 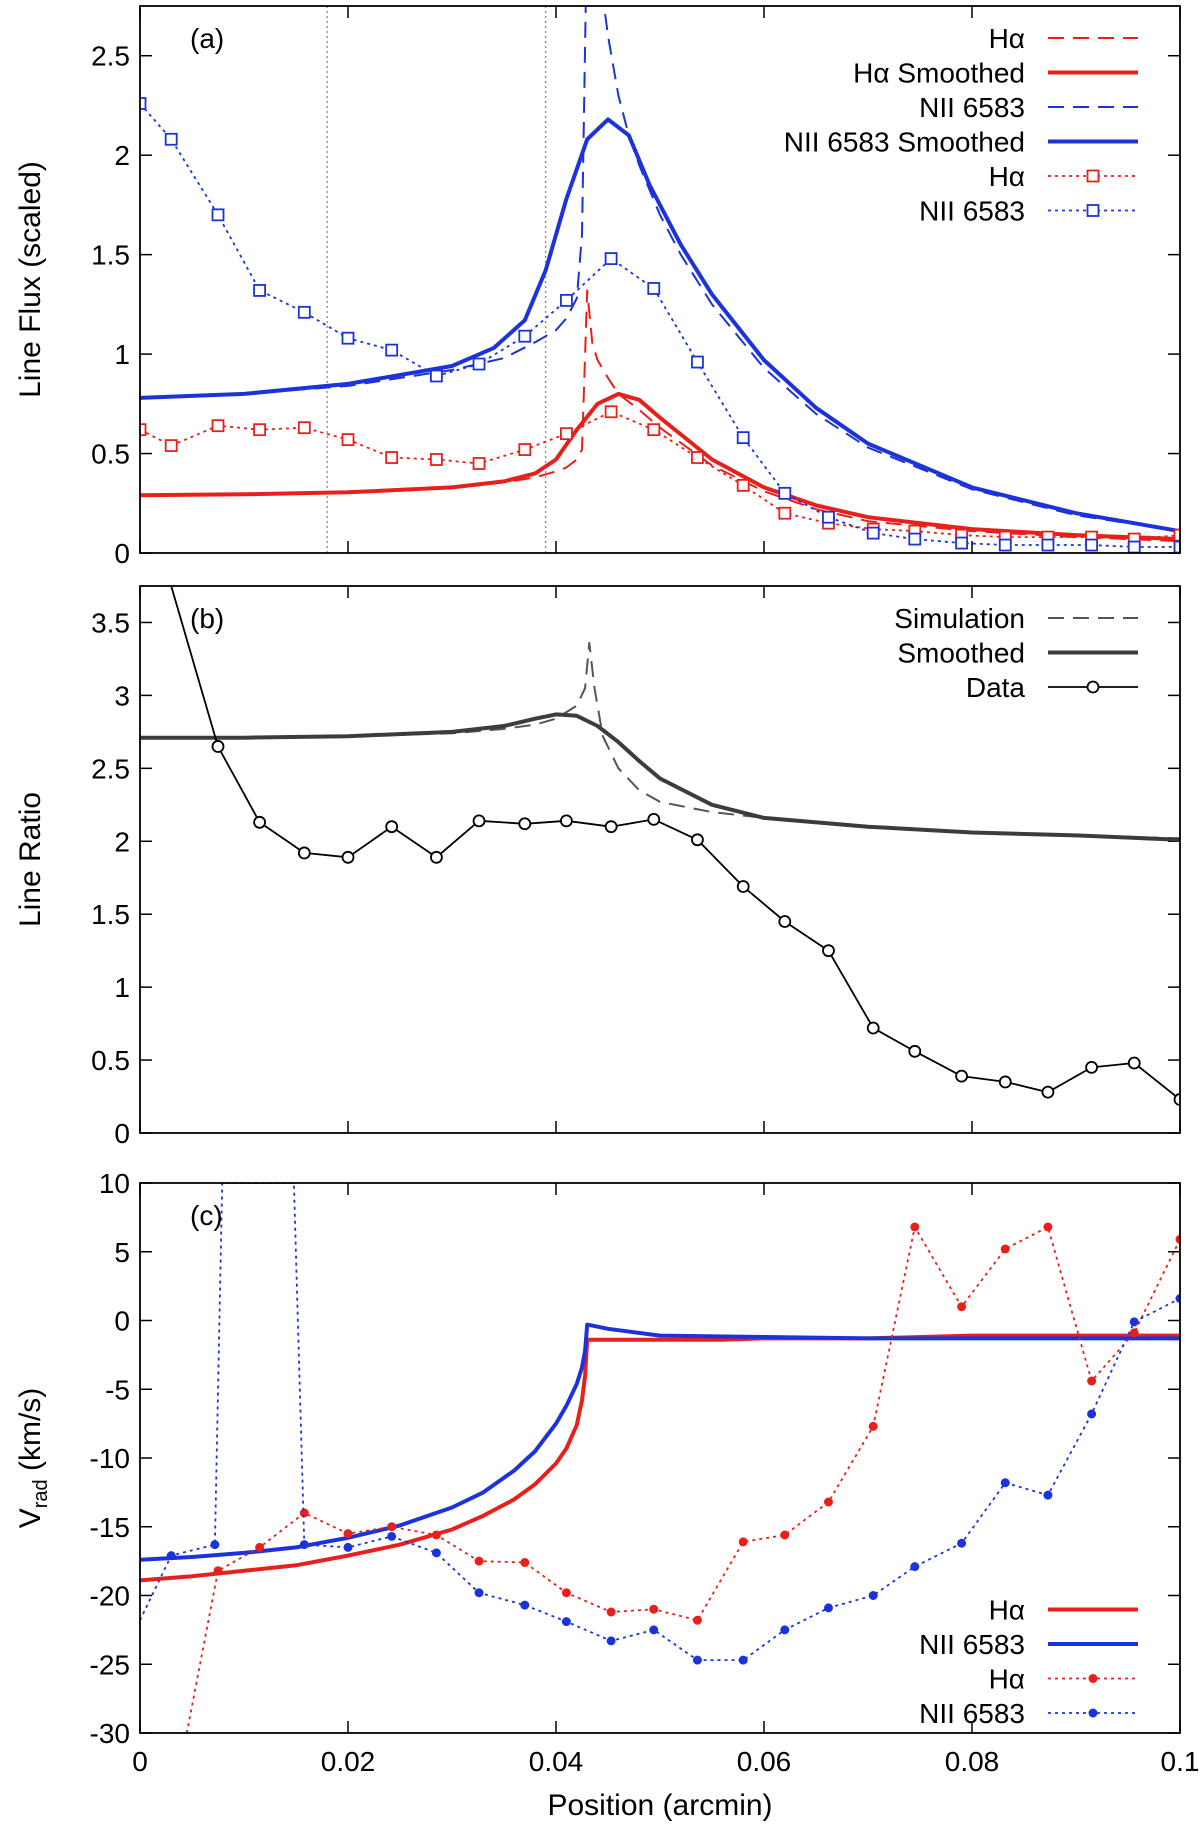 I want to click on series-line, so click(x=660, y=1458).